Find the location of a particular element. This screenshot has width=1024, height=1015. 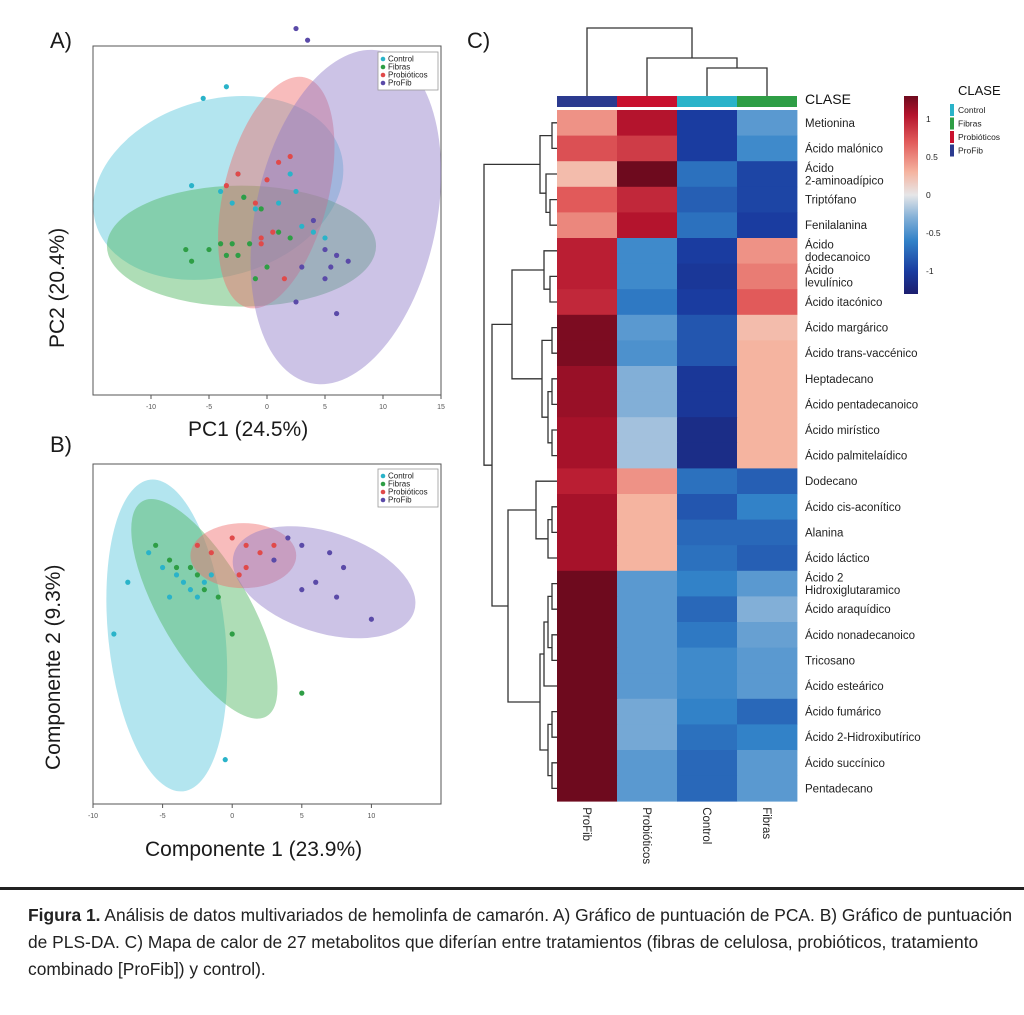

plsda-x-tick-label: 0 is located at coordinates (232, 816).